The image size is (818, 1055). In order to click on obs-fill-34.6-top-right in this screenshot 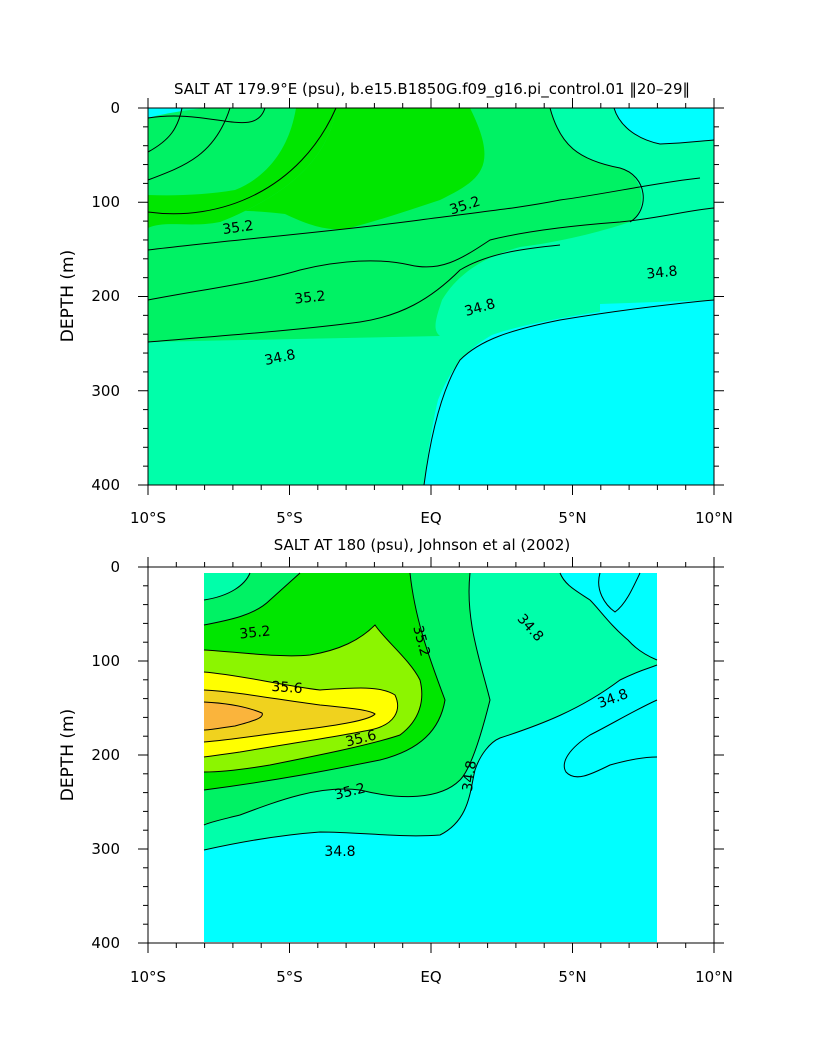, I will do `click(608, 616)`.